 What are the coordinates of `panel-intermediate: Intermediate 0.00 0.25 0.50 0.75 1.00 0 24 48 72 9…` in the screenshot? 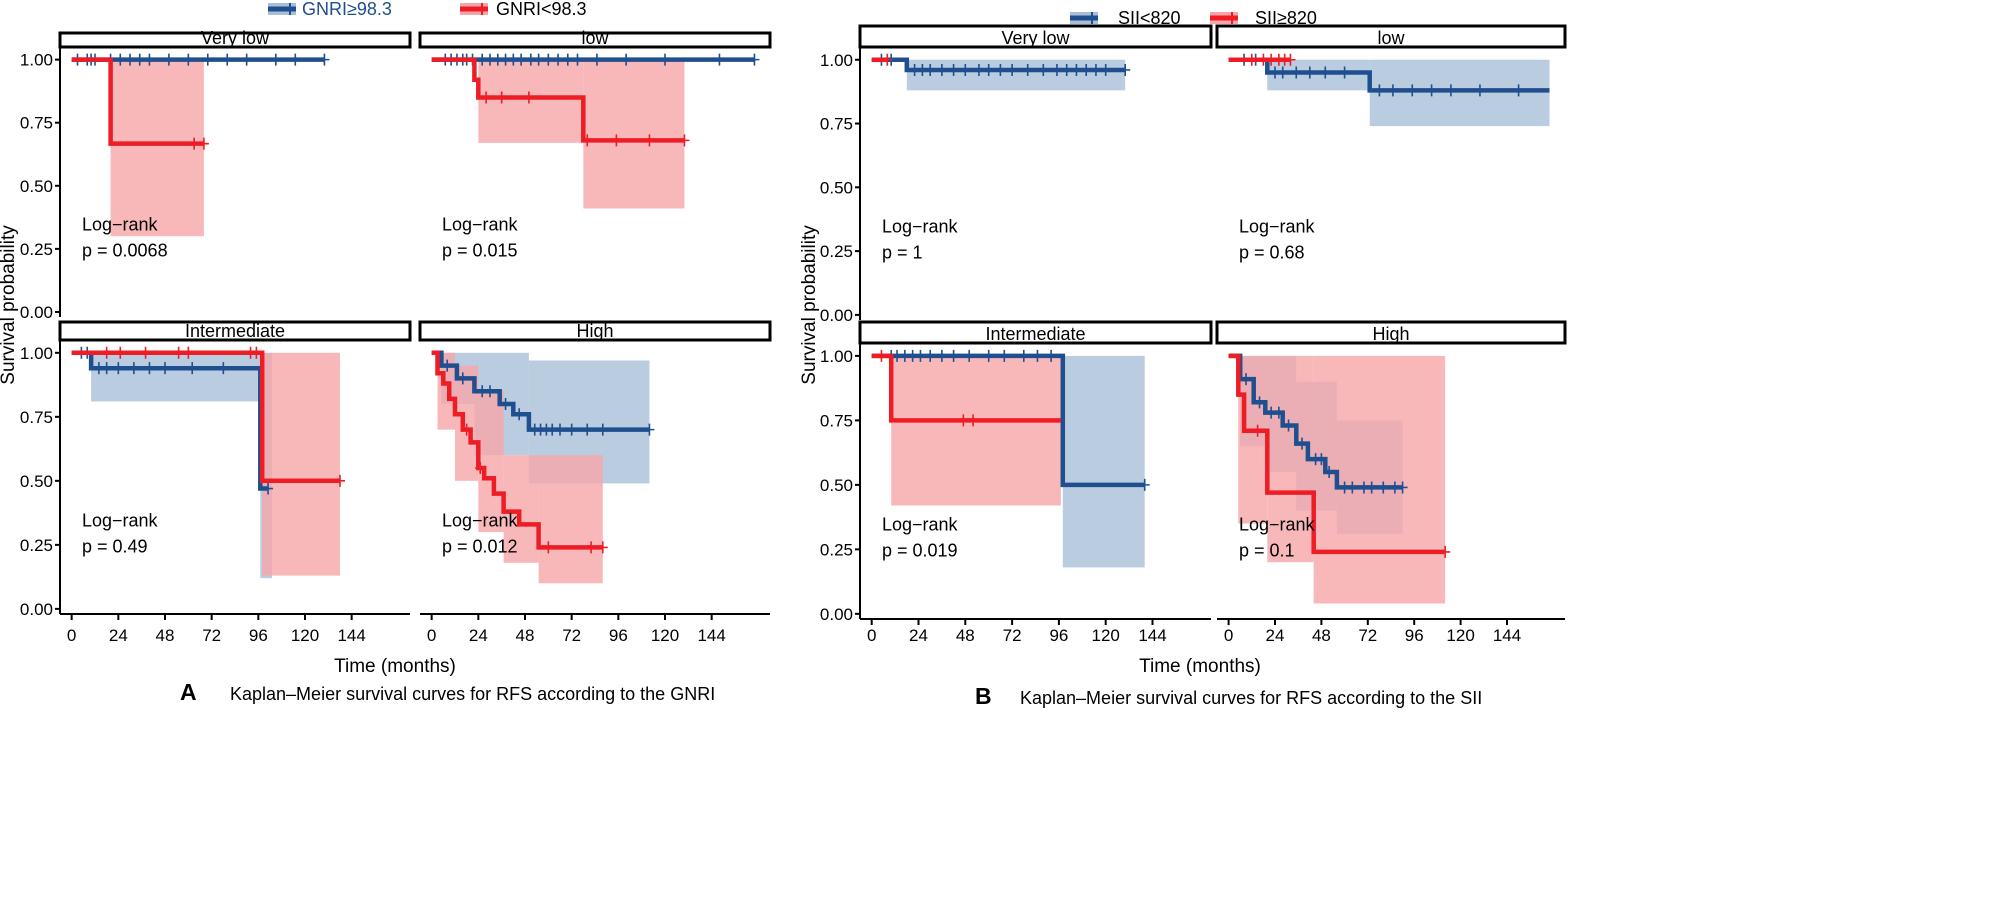 It's located at (1016, 482).